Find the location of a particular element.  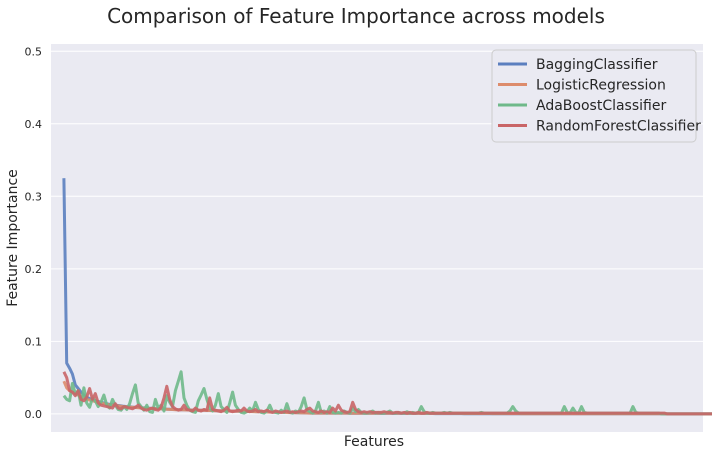

legend-item: AdaBoostClassifier is located at coordinates (582, 106).